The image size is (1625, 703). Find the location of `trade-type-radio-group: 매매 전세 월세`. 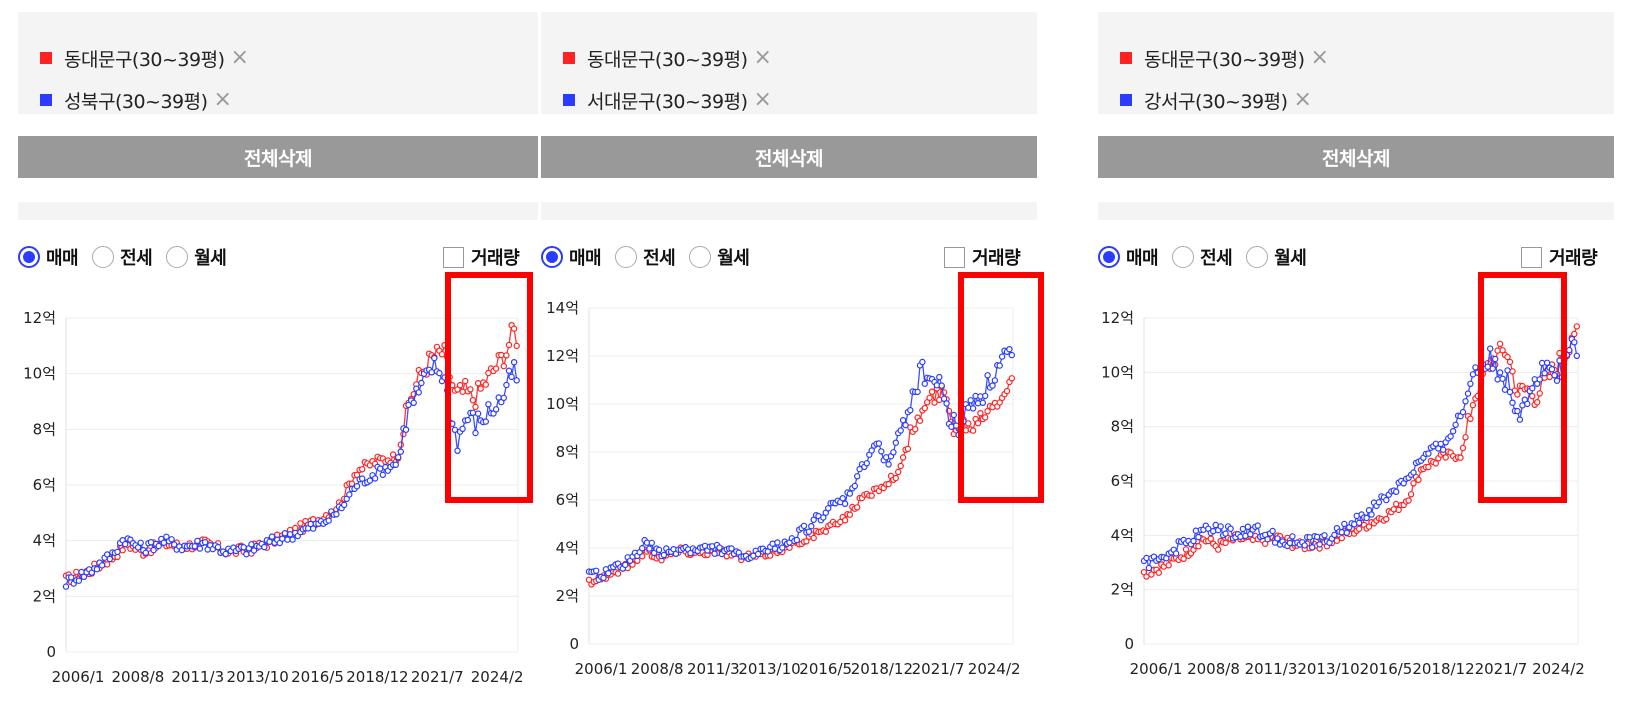

trade-type-radio-group: 매매 전세 월세 is located at coordinates (129, 257).